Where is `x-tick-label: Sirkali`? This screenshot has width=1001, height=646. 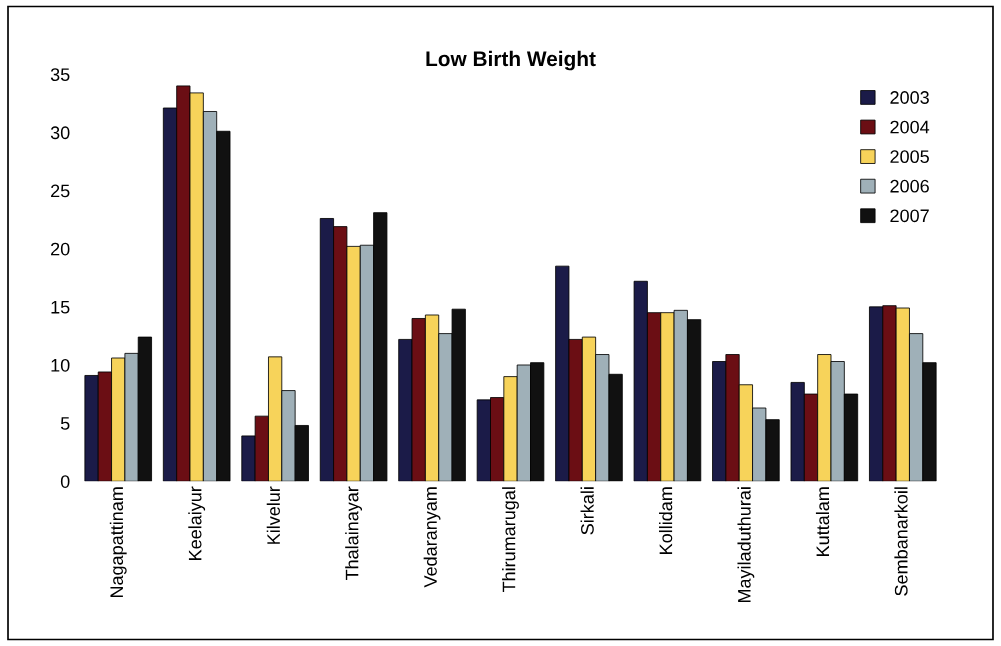 x-tick-label: Sirkali is located at coordinates (587, 511).